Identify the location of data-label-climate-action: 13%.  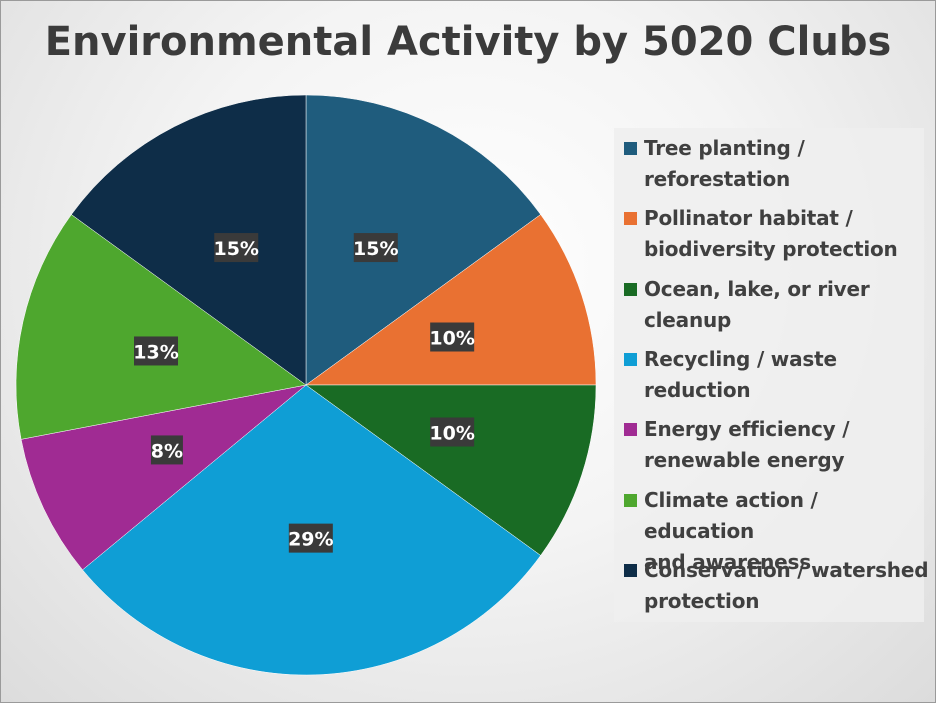
(156, 351).